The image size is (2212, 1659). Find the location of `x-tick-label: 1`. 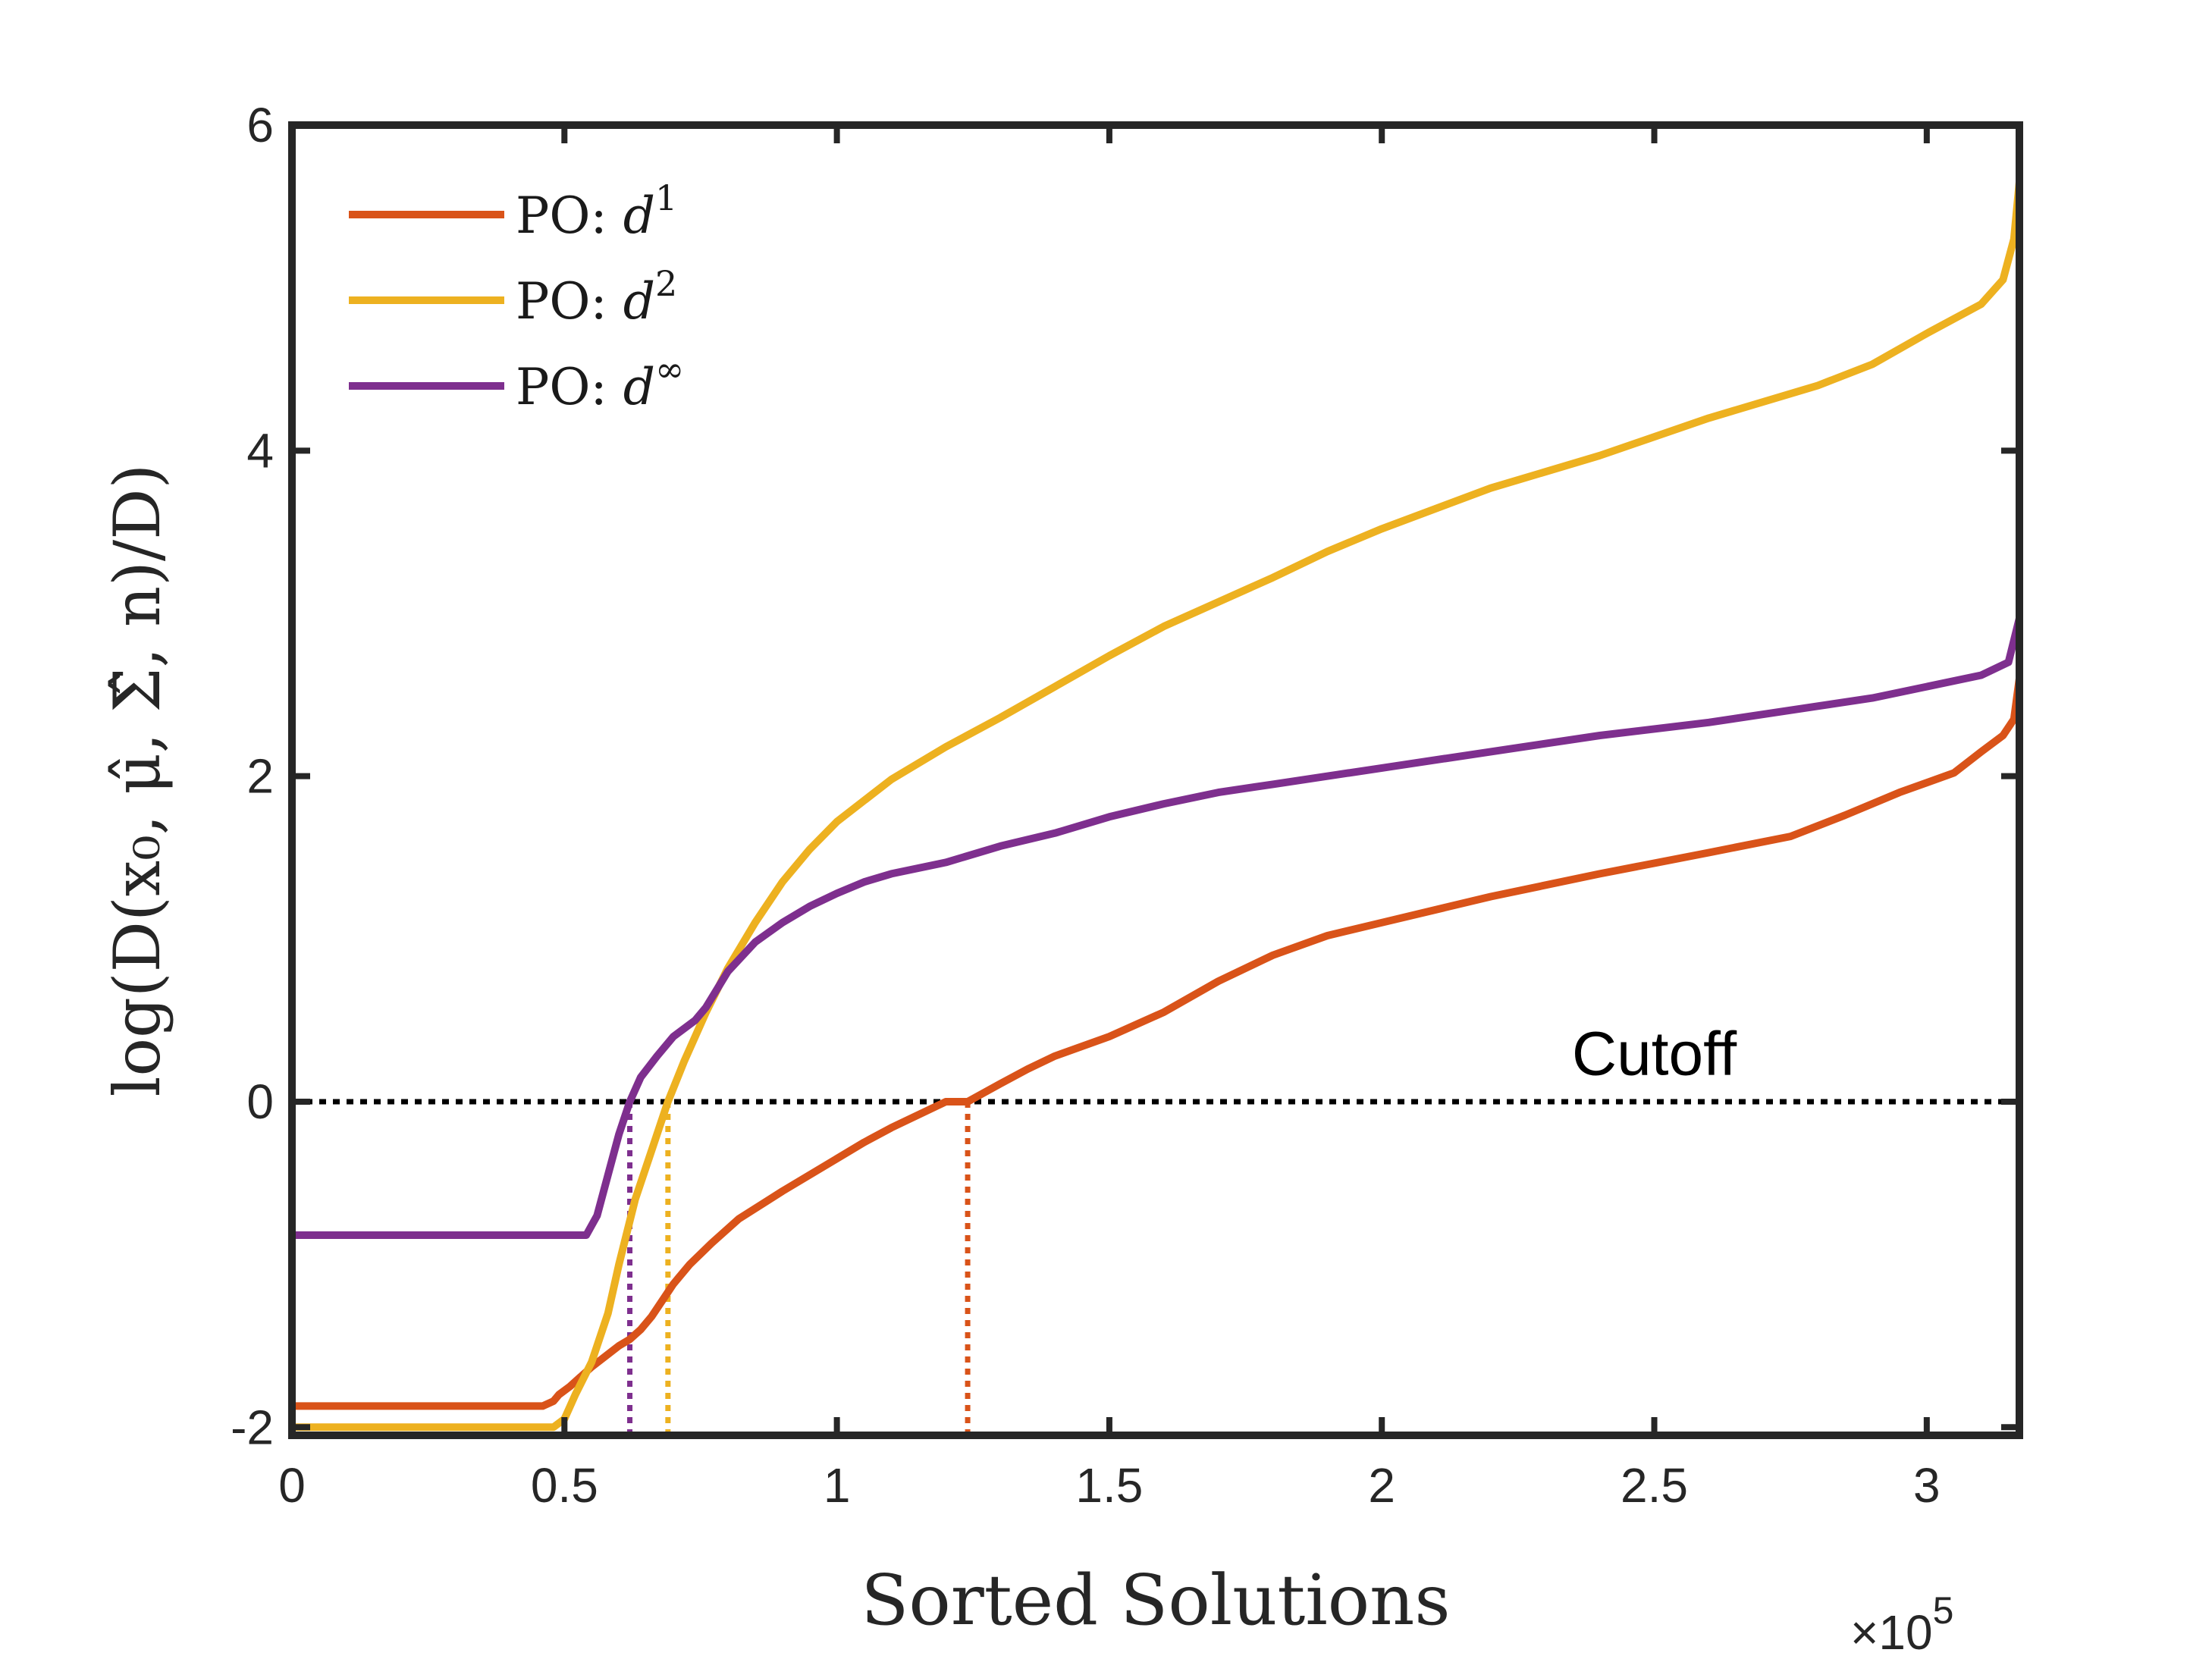

x-tick-label: 1 is located at coordinates (837, 1485).